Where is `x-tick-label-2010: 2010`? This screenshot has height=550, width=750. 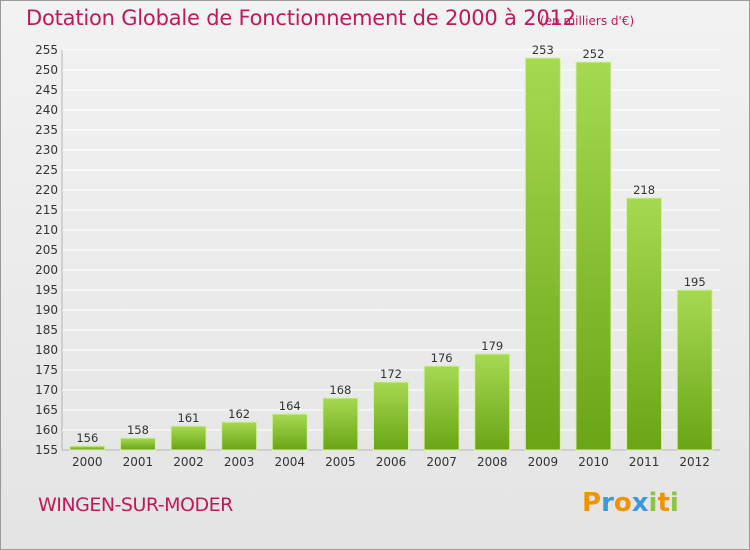
x-tick-label-2010: 2010 is located at coordinates (593, 462).